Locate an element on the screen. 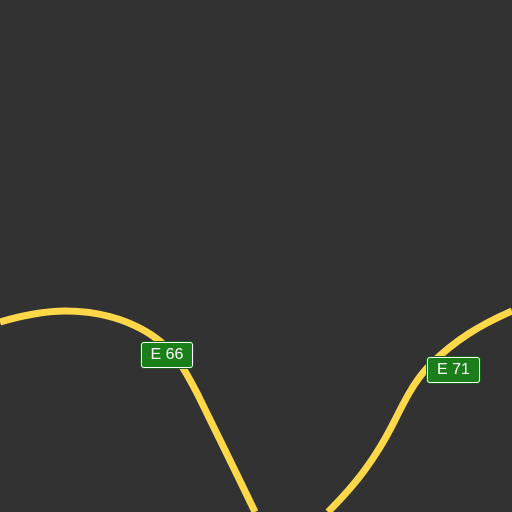  route-shield-label: E 66 is located at coordinates (167, 354).